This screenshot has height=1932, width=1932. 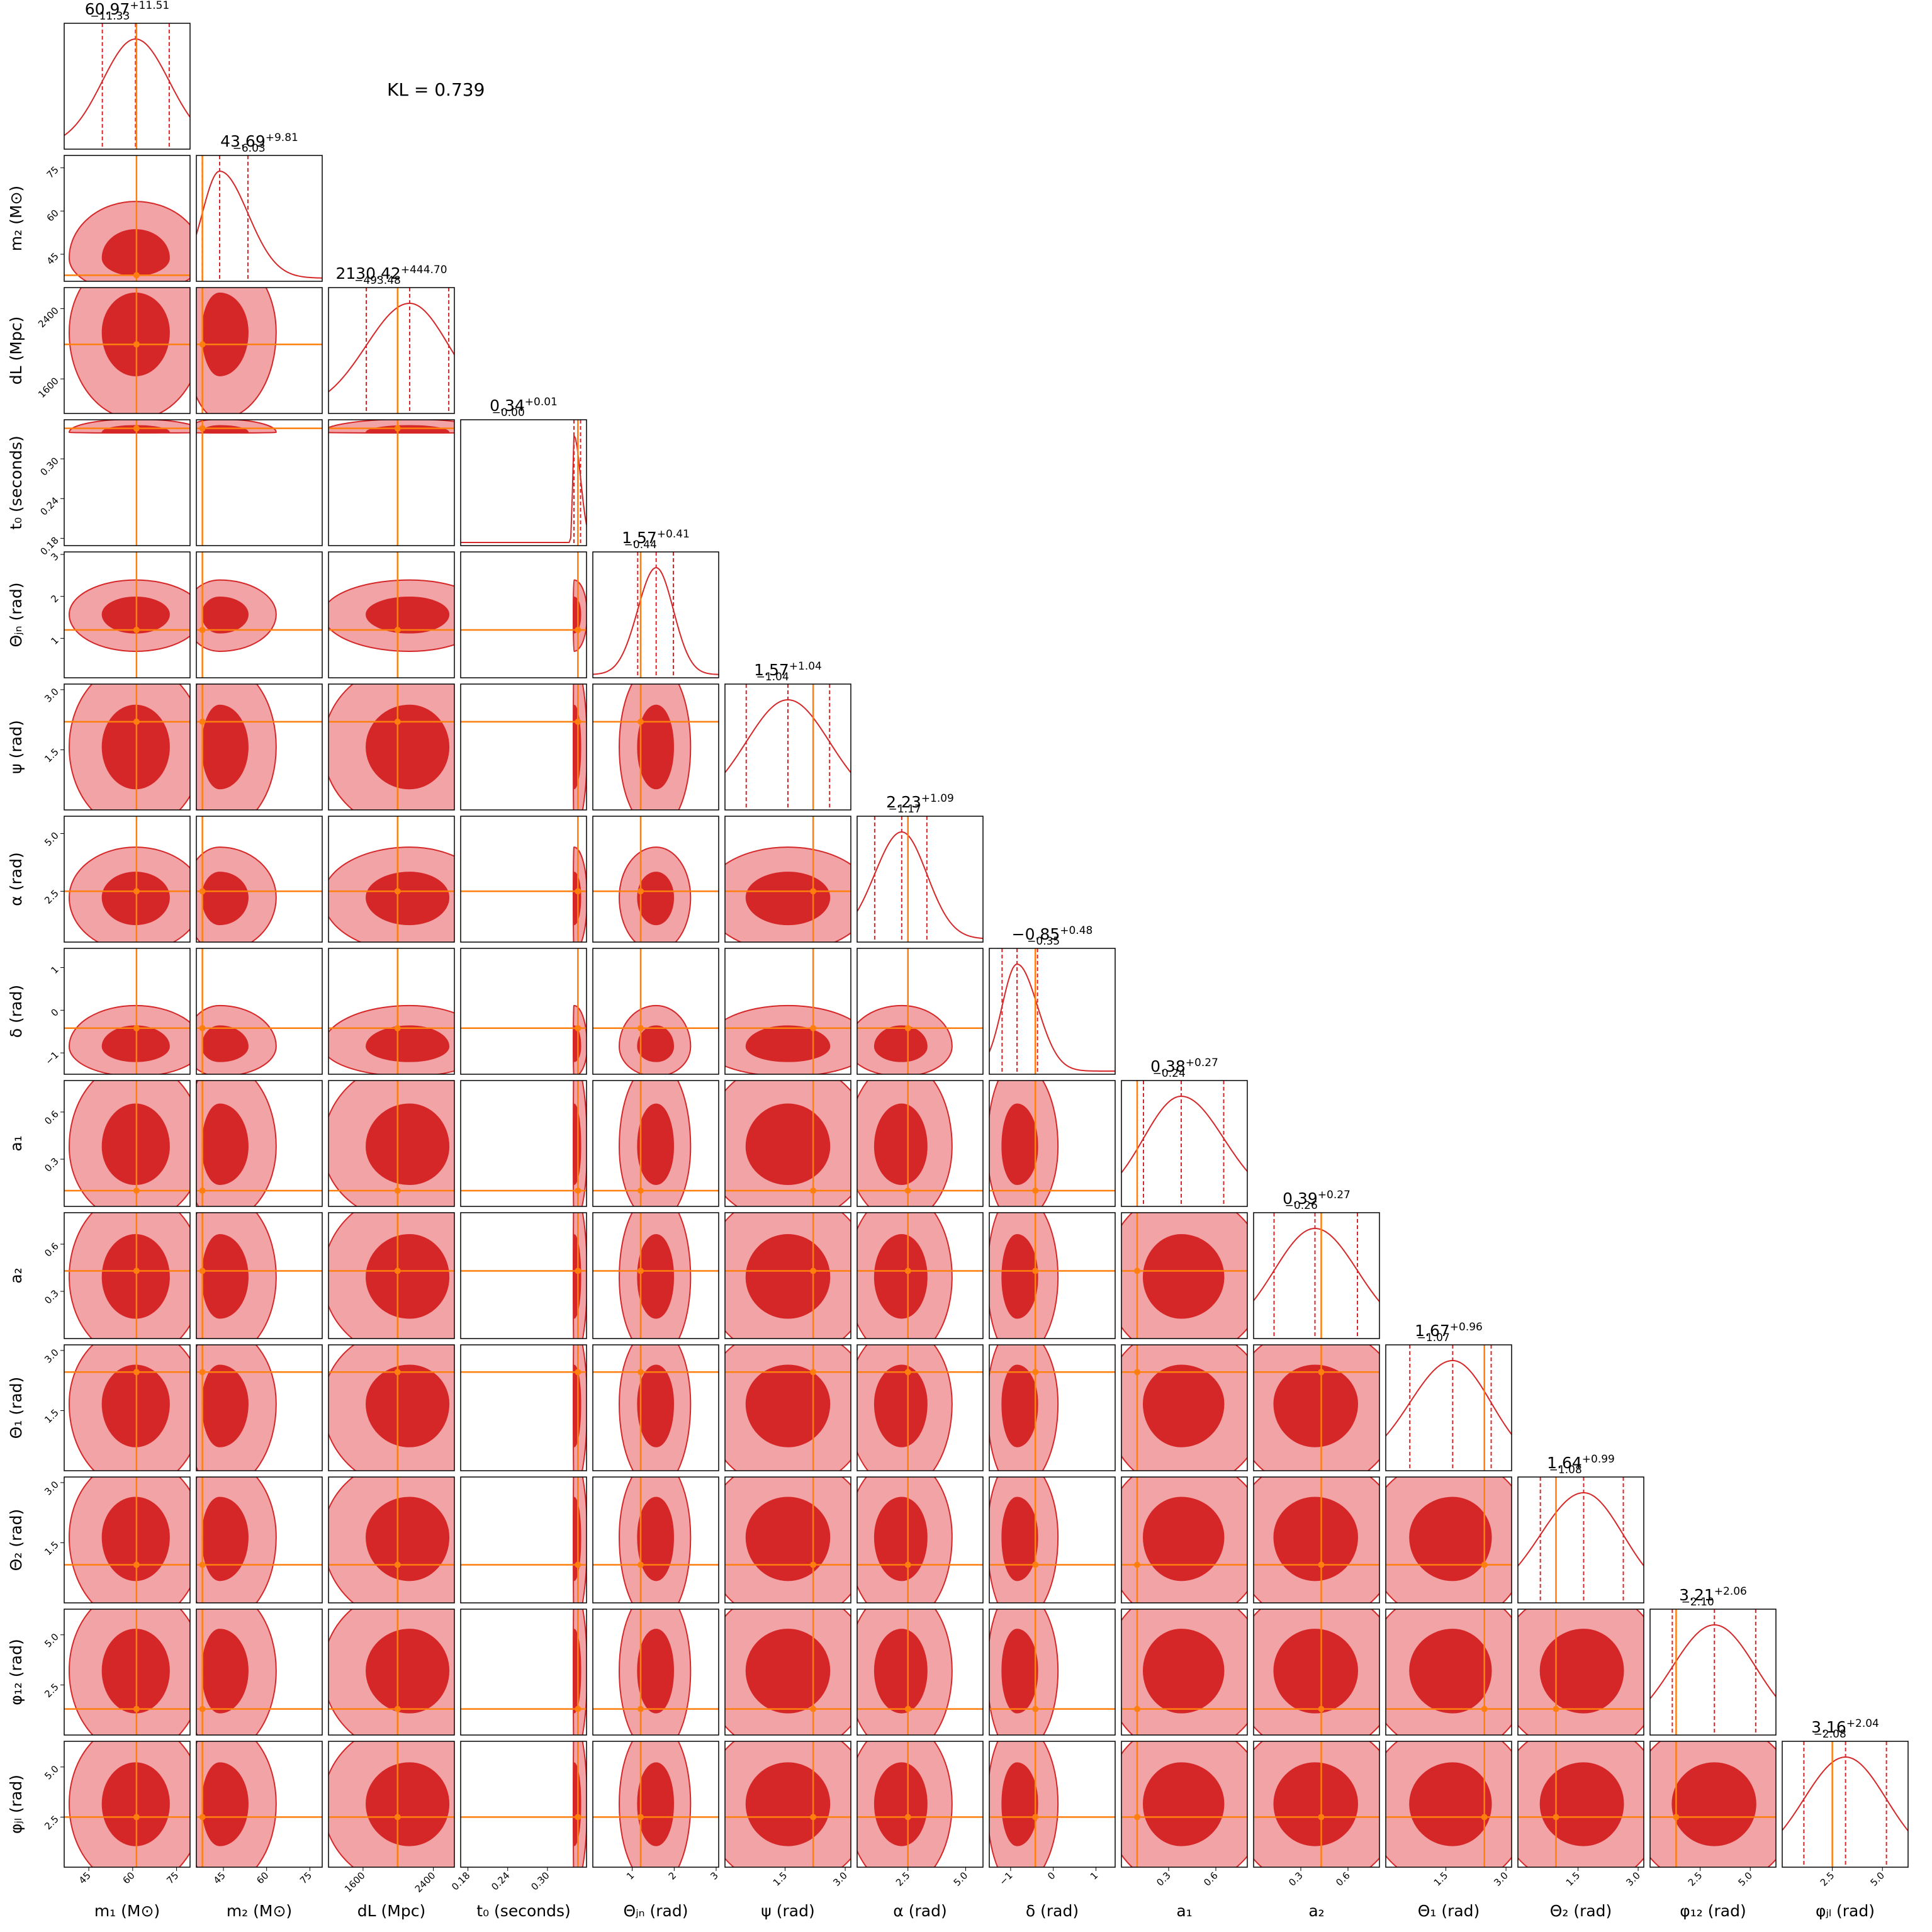 I want to click on panel-title: 3.21+2.06 −2.10, so click(x=1713, y=1597).